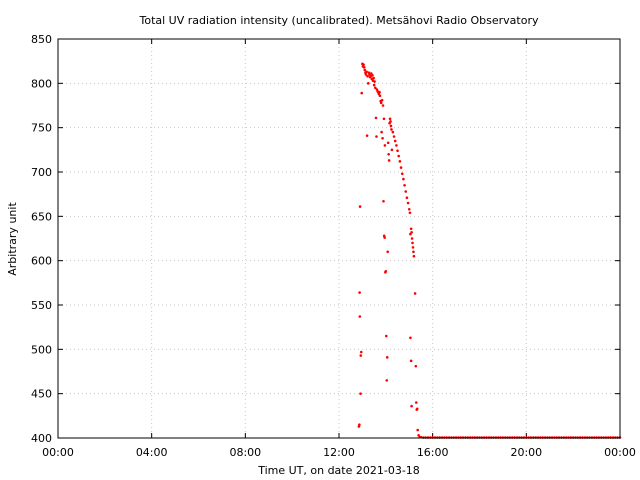  Describe the element at coordinates (12, 239) in the screenshot. I see `y-axis-label: Arbitrary unit` at that location.